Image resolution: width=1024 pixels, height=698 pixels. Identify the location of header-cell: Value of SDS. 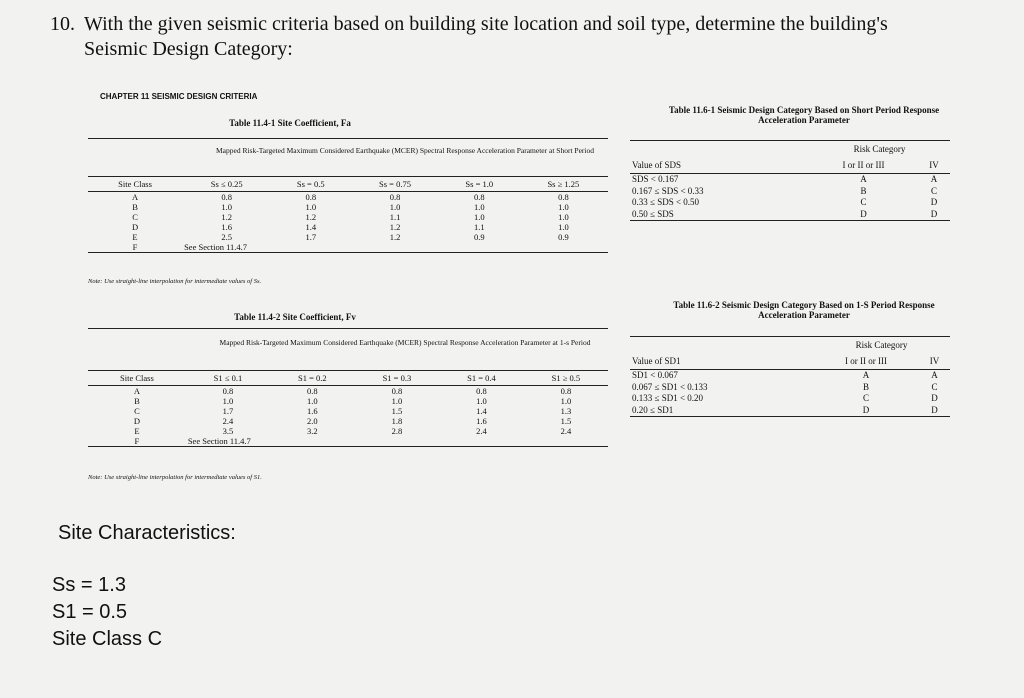
(720, 165).